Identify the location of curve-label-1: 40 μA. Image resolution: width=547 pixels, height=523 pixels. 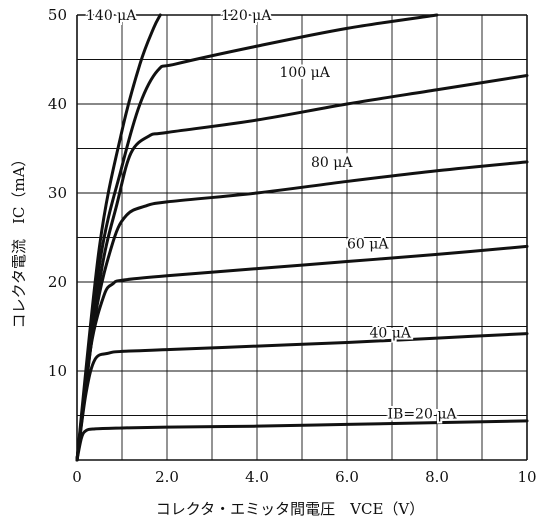
(391, 334).